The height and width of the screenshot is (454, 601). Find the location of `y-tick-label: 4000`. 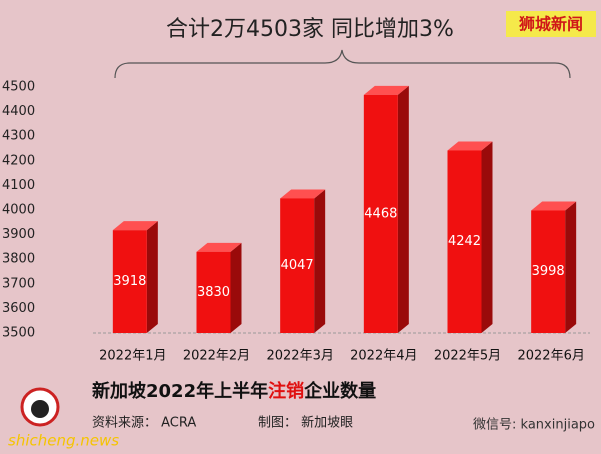

y-tick-label: 4000 is located at coordinates (18, 210).